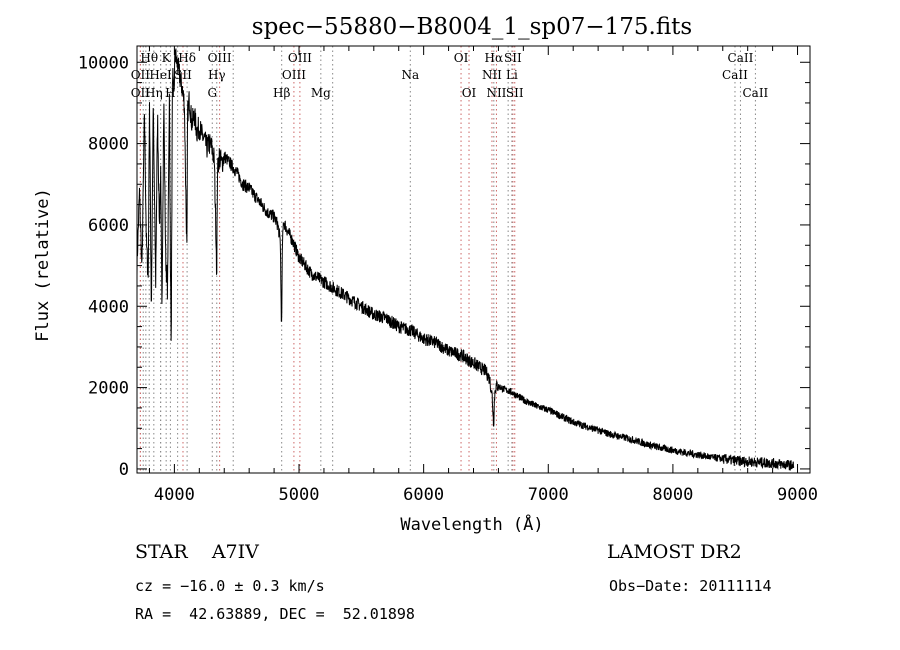 Image resolution: width=900 pixels, height=650 pixels. I want to click on x-axis-label: Wavelength (Å), so click(471, 524).